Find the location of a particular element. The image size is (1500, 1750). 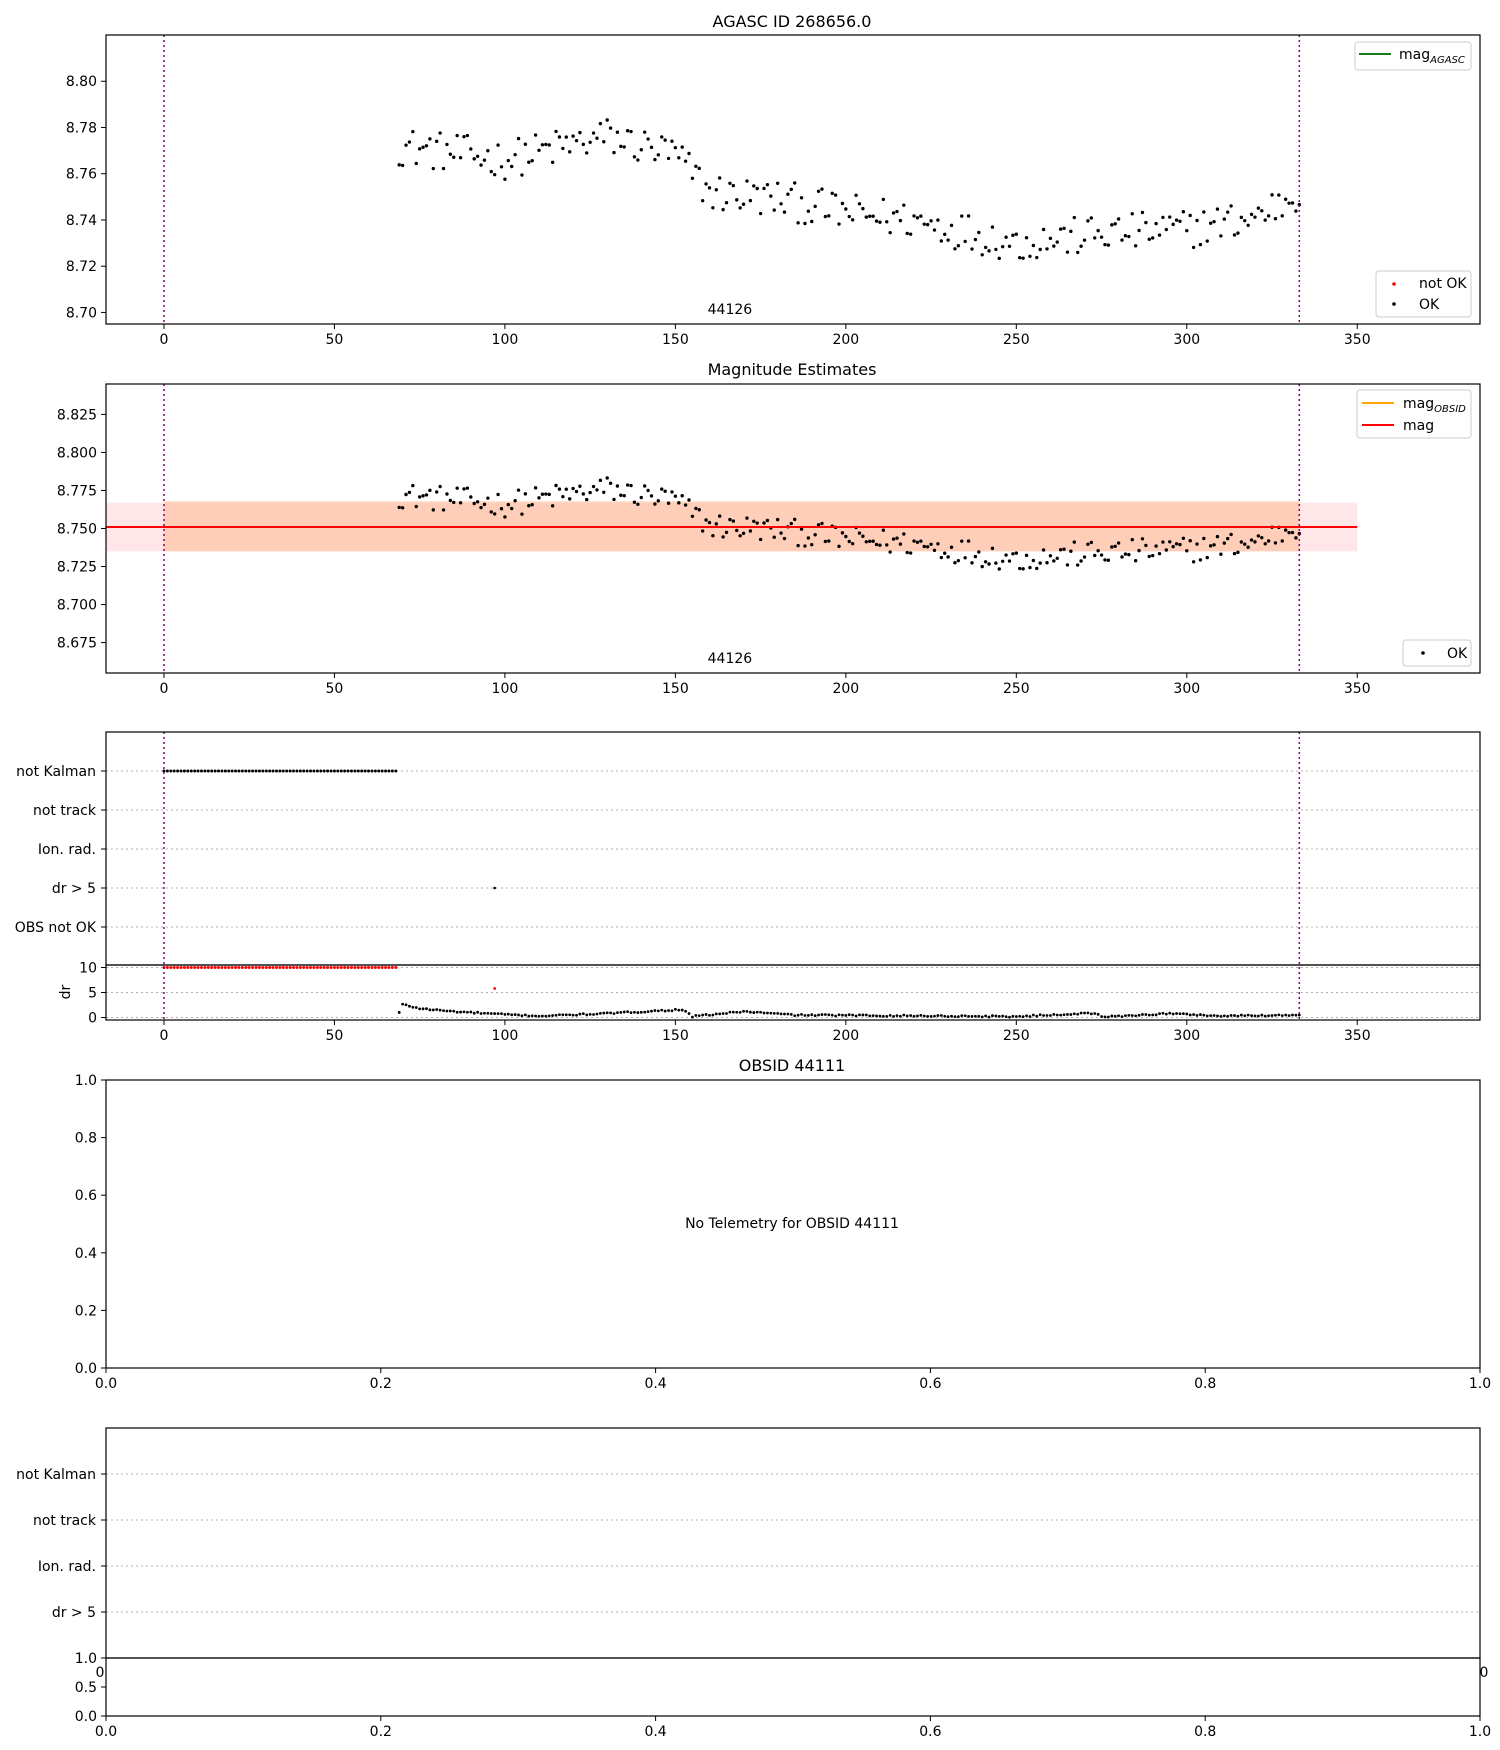

obsid-y-tick-label: 0.8 is located at coordinates (86, 1139).